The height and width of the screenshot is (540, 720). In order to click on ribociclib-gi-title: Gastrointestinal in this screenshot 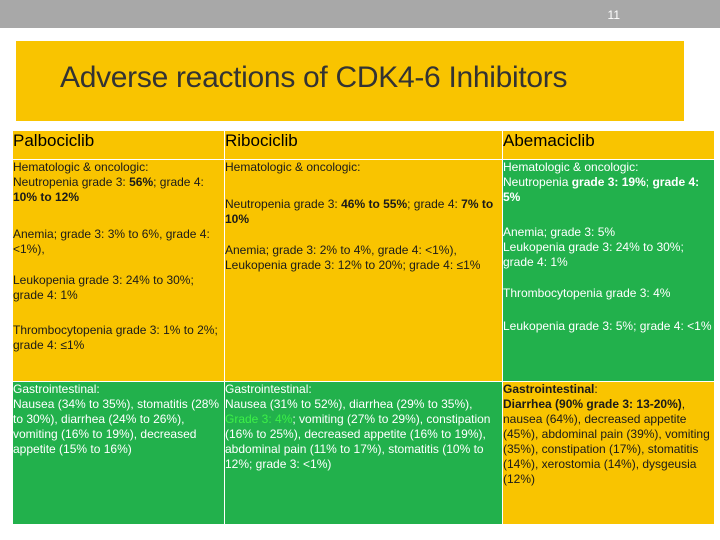, I will do `click(267, 389)`.